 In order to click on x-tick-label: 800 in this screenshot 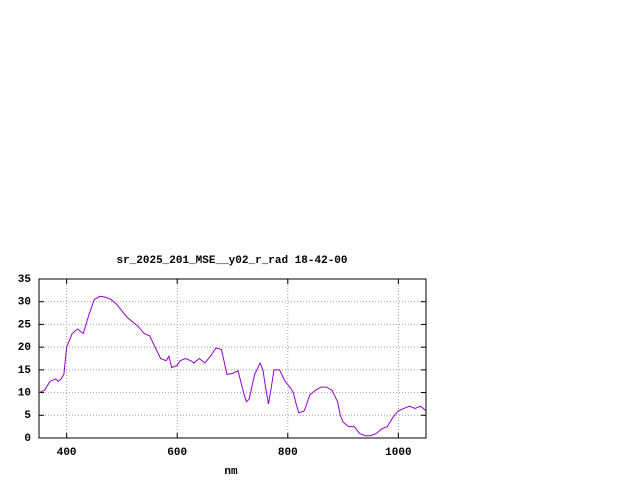, I will do `click(288, 453)`.